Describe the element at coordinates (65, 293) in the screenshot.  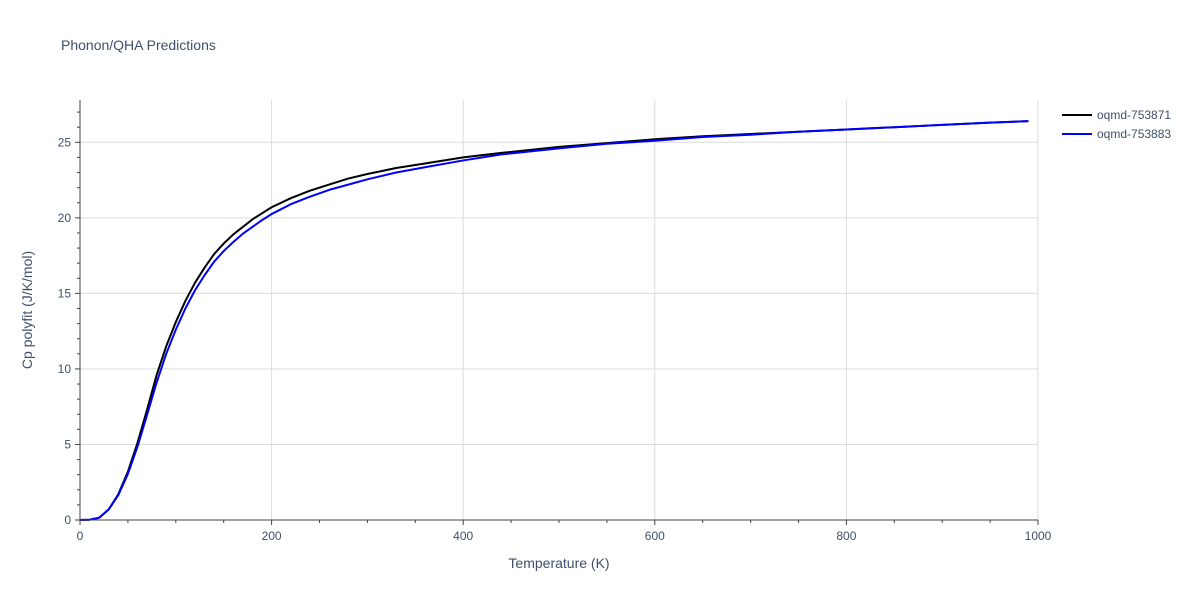
I see `y-tick-label: 15` at that location.